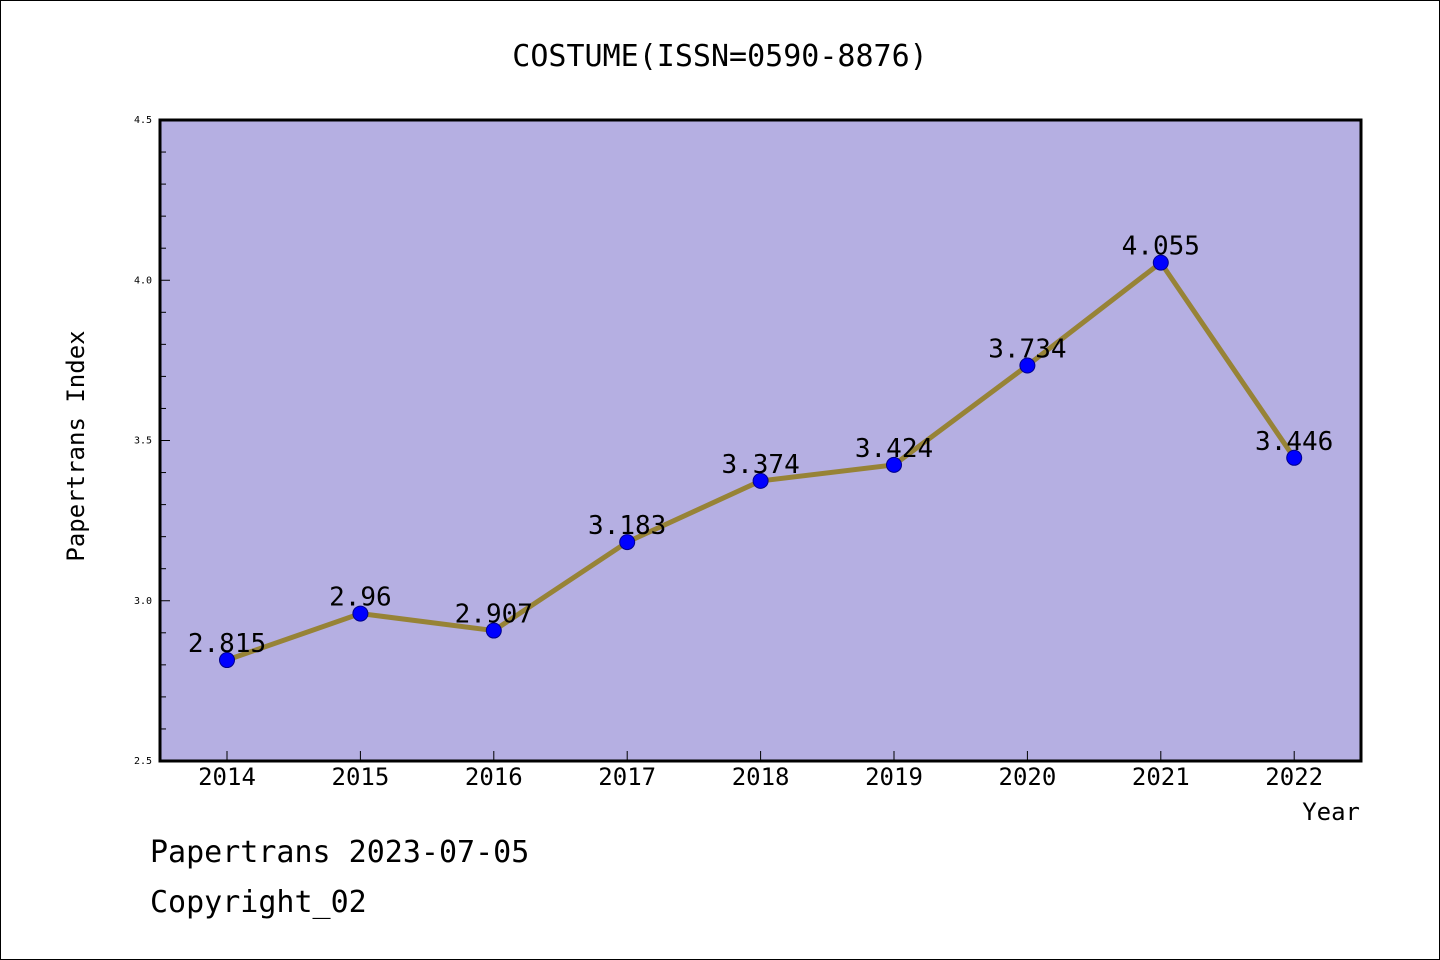  I want to click on y-tick-label: 4.5, so click(143, 120).